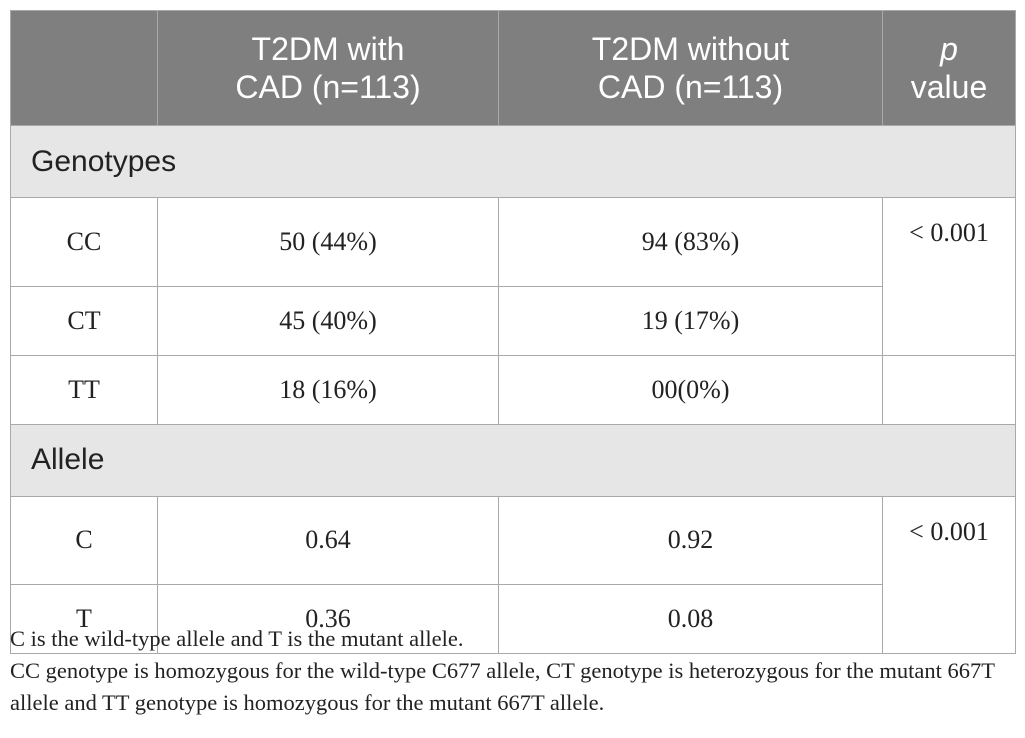  I want to click on table-row: CC 50 (44%) 94 (83%) < 0.001, so click(513, 242).